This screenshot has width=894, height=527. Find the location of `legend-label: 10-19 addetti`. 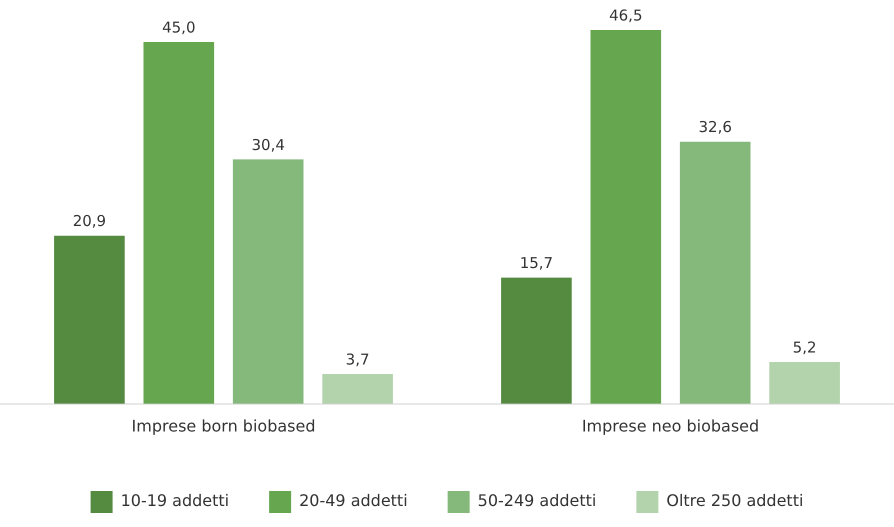

legend-label: 10-19 addetti is located at coordinates (175, 500).